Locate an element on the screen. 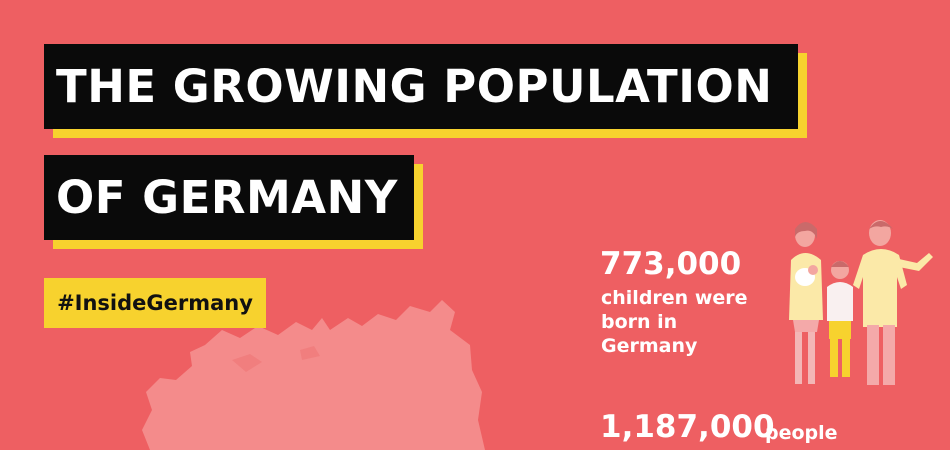 Image resolution: width=950 pixels, height=450 pixels. hashtag-label: #InsideGermany is located at coordinates (155, 303).